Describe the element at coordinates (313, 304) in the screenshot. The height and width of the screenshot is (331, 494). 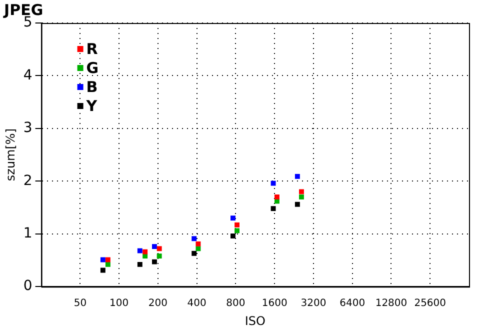
I see `x-tick-label: 3200` at that location.